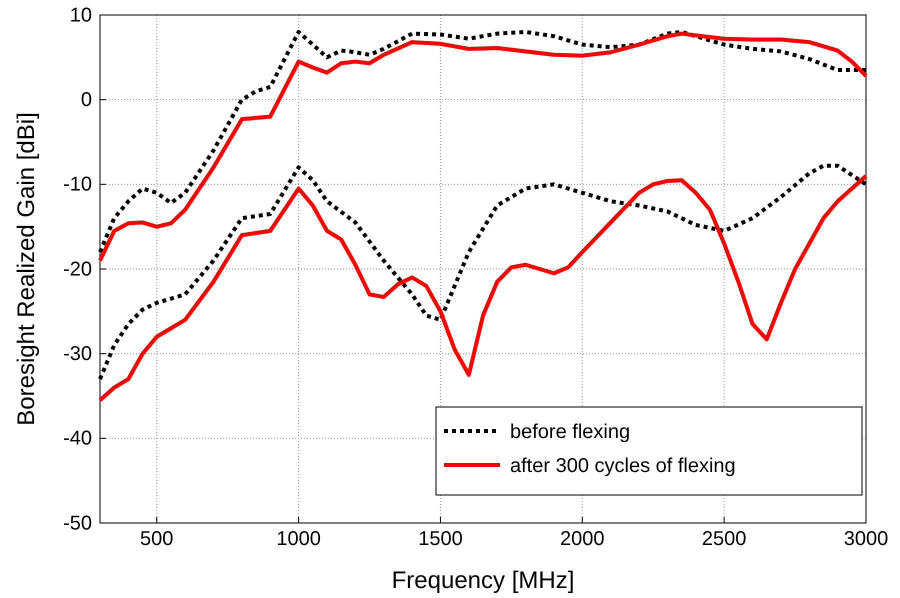 Image resolution: width=900 pixels, height=598 pixels. What do you see at coordinates (77, 354) in the screenshot?
I see `y-tick-label: -30` at bounding box center [77, 354].